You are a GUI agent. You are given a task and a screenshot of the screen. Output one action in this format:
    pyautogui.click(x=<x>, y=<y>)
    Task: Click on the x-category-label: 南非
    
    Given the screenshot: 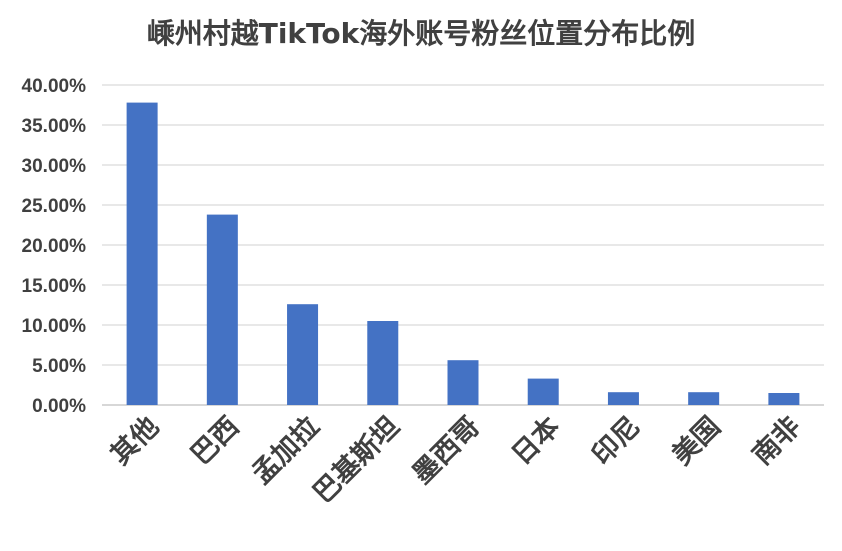 What is the action you would take?
    pyautogui.click(x=777, y=441)
    